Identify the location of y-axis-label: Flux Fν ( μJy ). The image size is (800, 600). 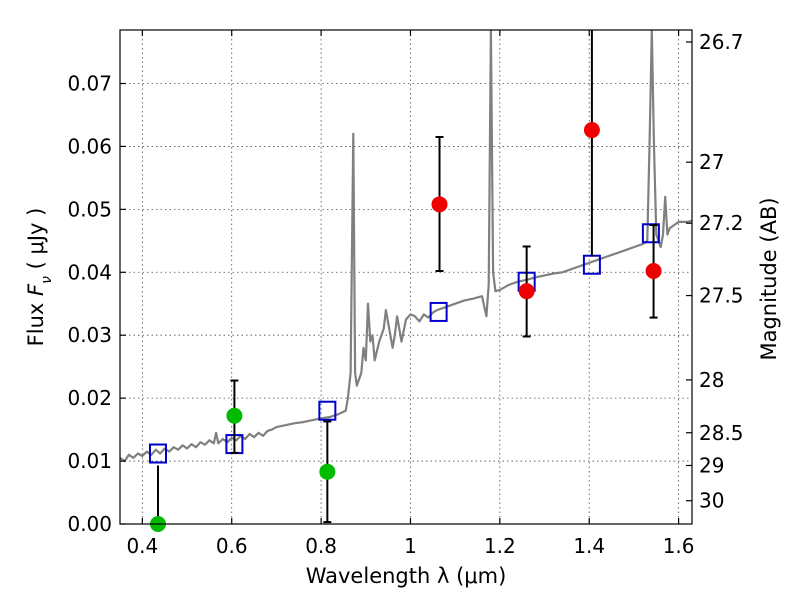
(39, 277).